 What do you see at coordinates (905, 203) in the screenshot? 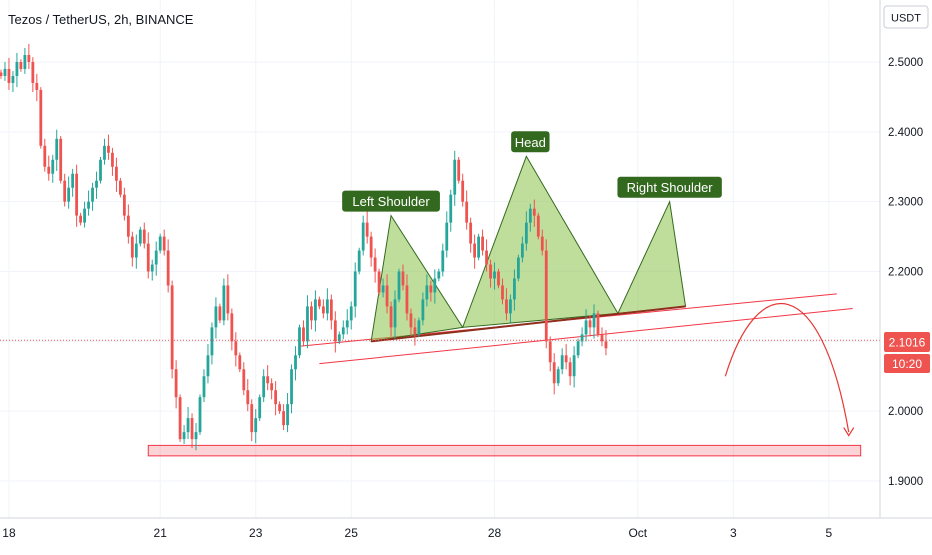
I see `price-tick-label: 2.3000` at bounding box center [905, 203].